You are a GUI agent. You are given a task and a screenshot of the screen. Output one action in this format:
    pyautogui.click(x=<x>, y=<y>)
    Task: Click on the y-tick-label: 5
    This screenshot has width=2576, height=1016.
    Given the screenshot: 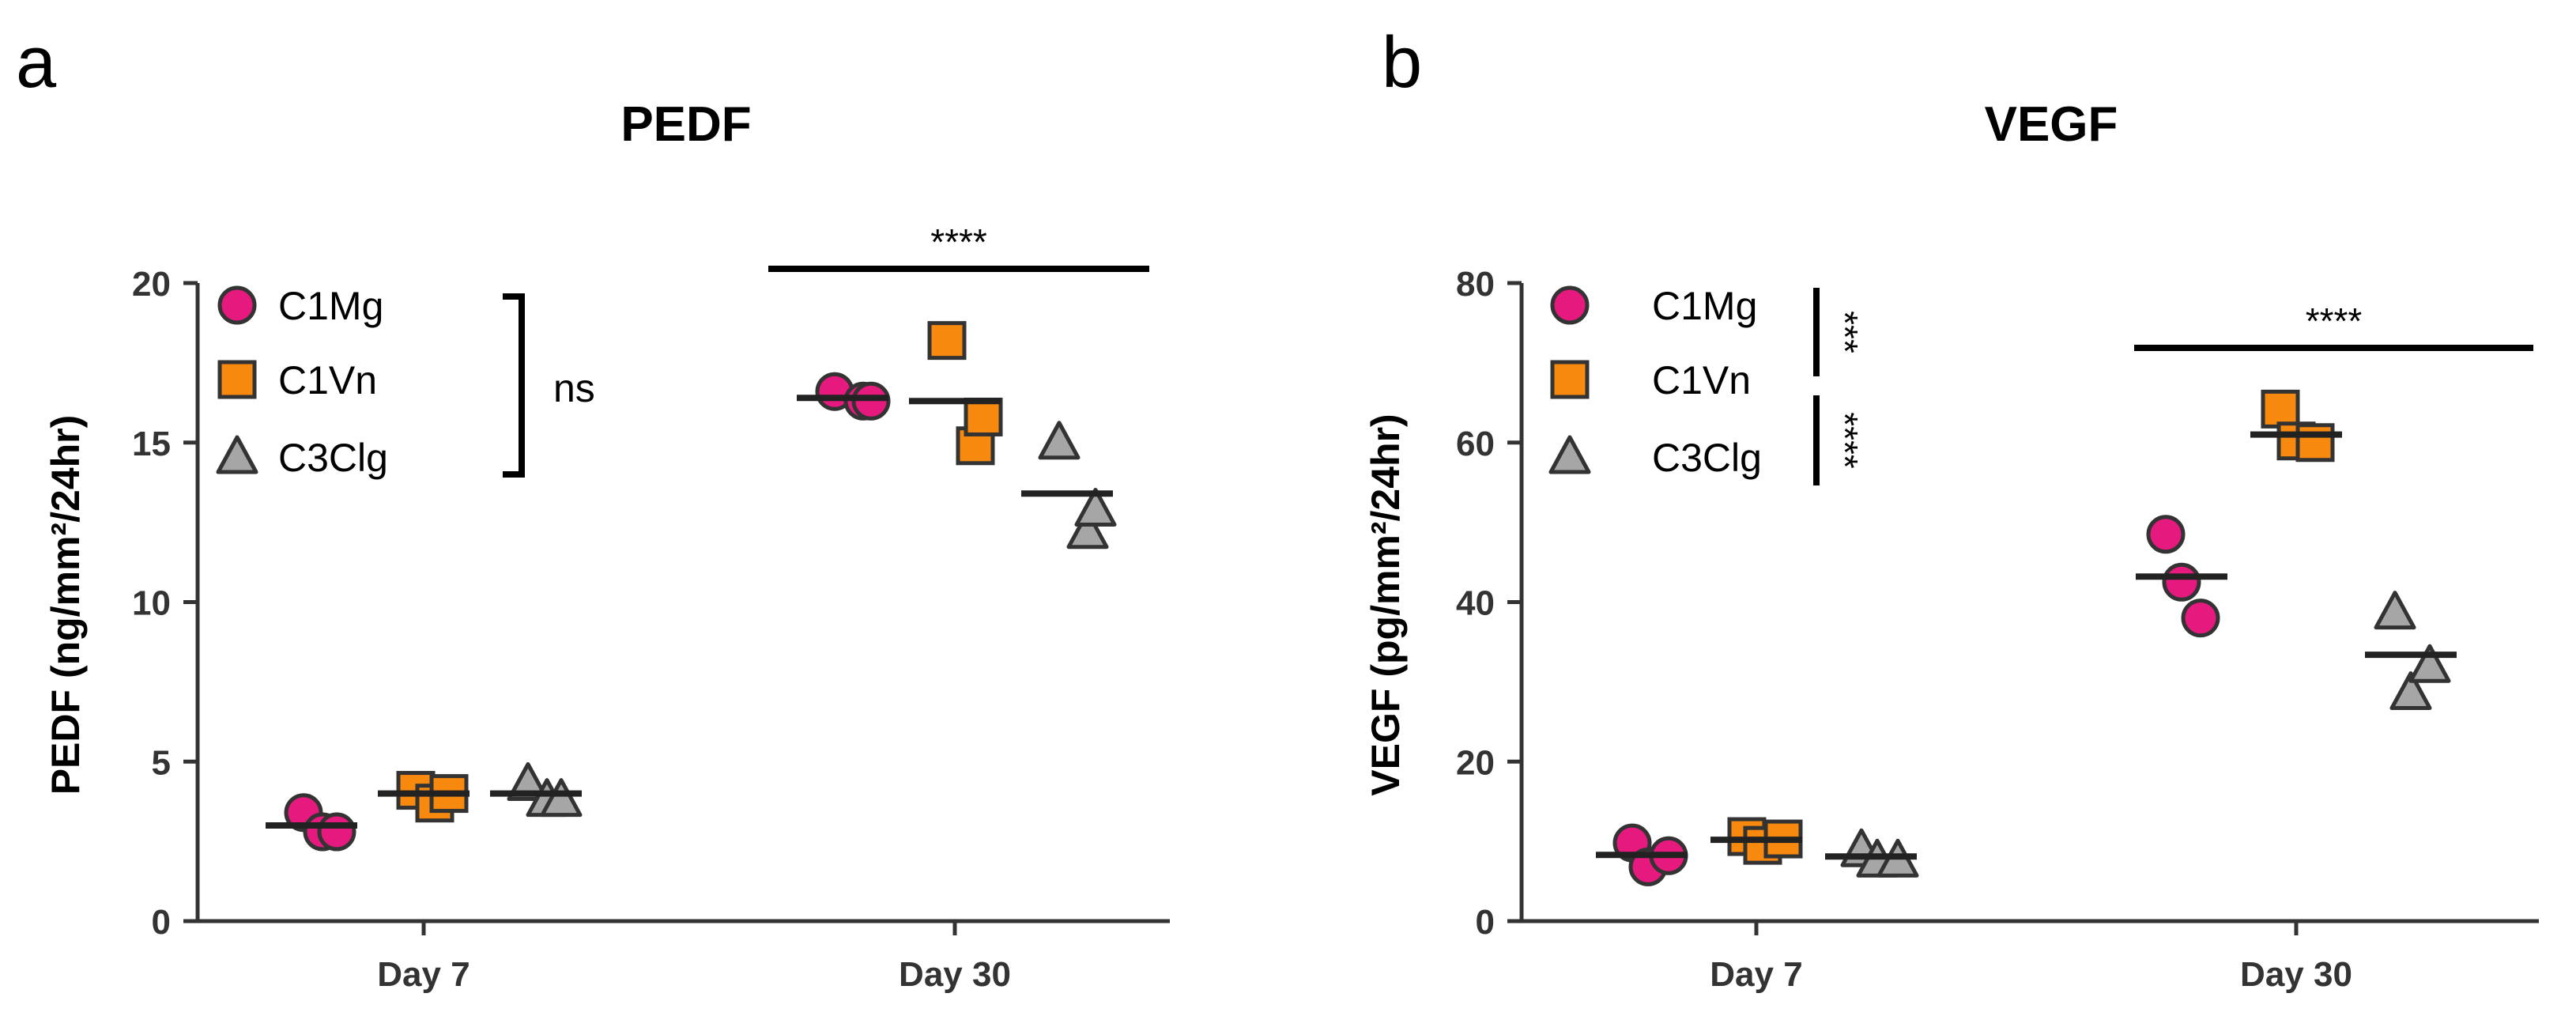 What is the action you would take?
    pyautogui.click(x=162, y=762)
    